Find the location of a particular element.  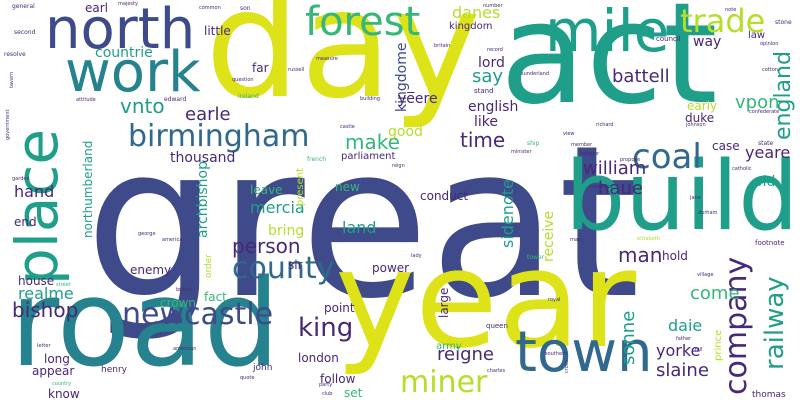

word-64: conduct is located at coordinates (444, 196).